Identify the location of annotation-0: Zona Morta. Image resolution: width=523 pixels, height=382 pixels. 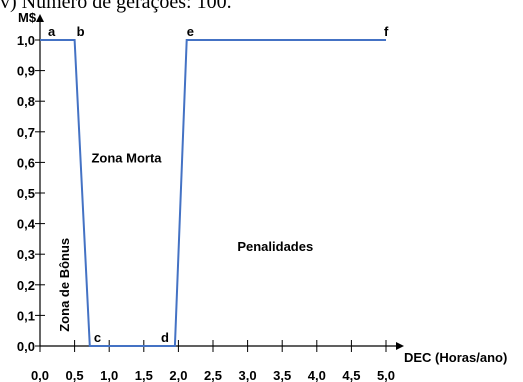
(126, 157).